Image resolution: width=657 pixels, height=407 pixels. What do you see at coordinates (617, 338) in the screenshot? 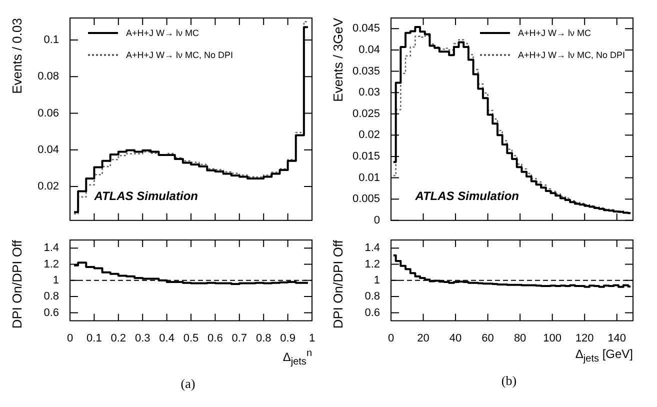
I see `x-tick-label: 140` at bounding box center [617, 338].